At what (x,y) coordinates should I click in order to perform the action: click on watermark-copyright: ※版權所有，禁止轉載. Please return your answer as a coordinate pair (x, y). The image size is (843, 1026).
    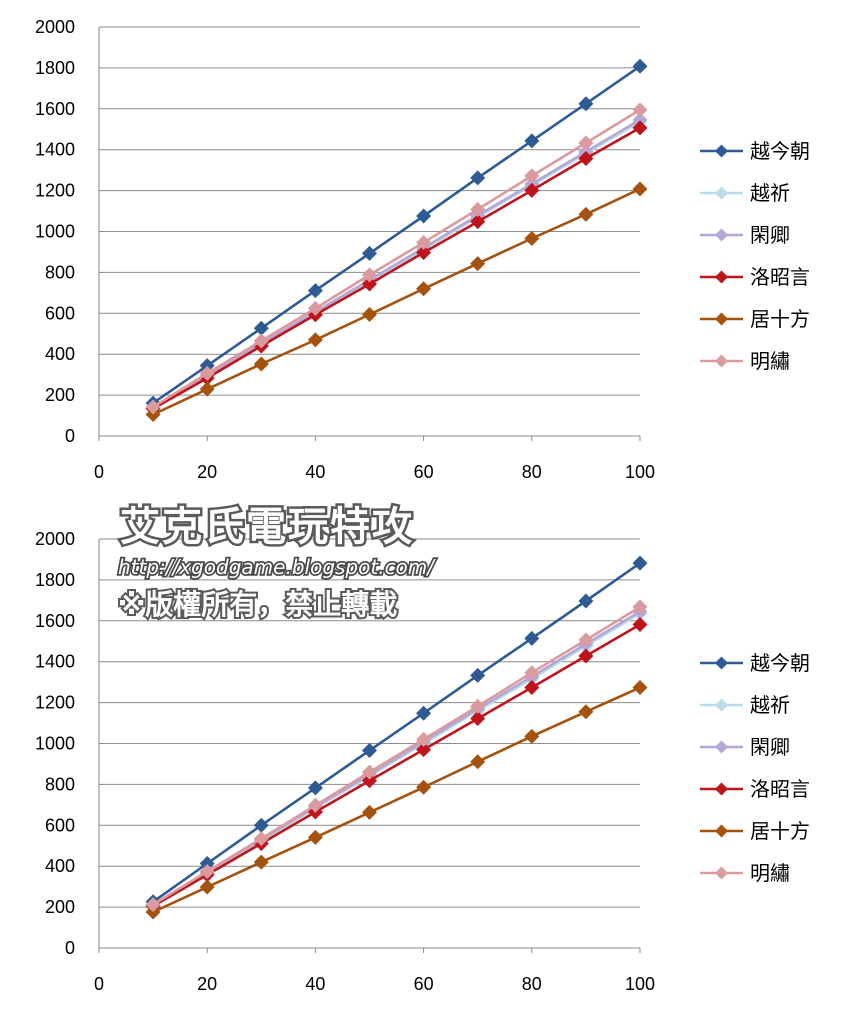
    Looking at the image, I should click on (257, 604).